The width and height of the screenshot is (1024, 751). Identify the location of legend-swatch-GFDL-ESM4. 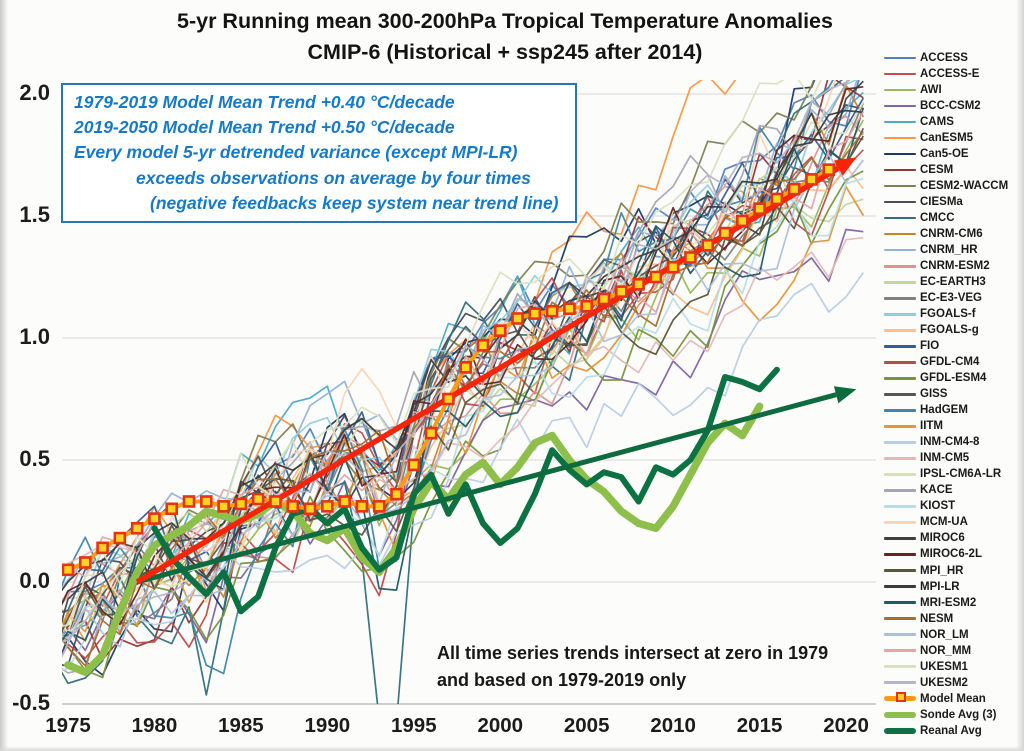
(900, 378).